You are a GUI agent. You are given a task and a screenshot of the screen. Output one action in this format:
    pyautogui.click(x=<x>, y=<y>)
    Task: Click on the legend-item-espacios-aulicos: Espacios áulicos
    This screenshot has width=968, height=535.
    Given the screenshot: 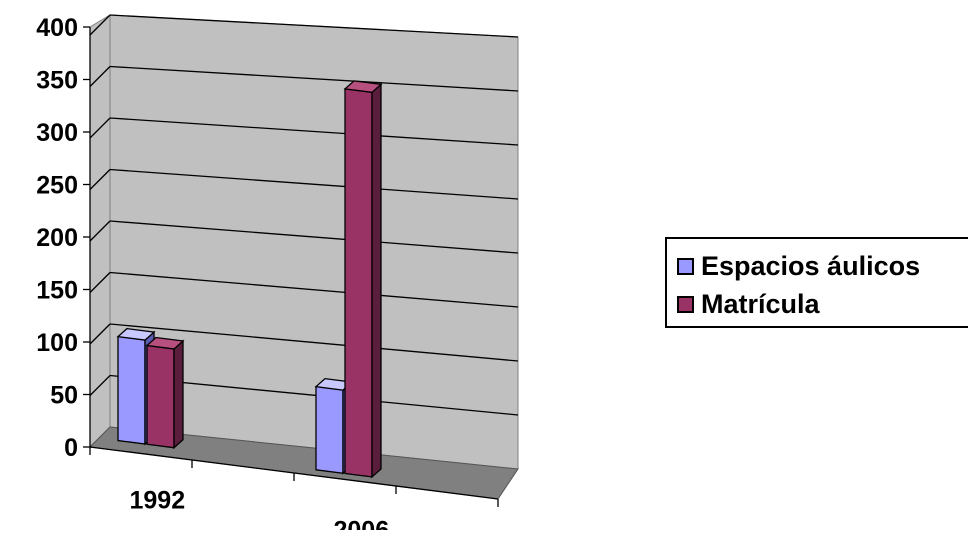 What is the action you would take?
    pyautogui.click(x=798, y=266)
    